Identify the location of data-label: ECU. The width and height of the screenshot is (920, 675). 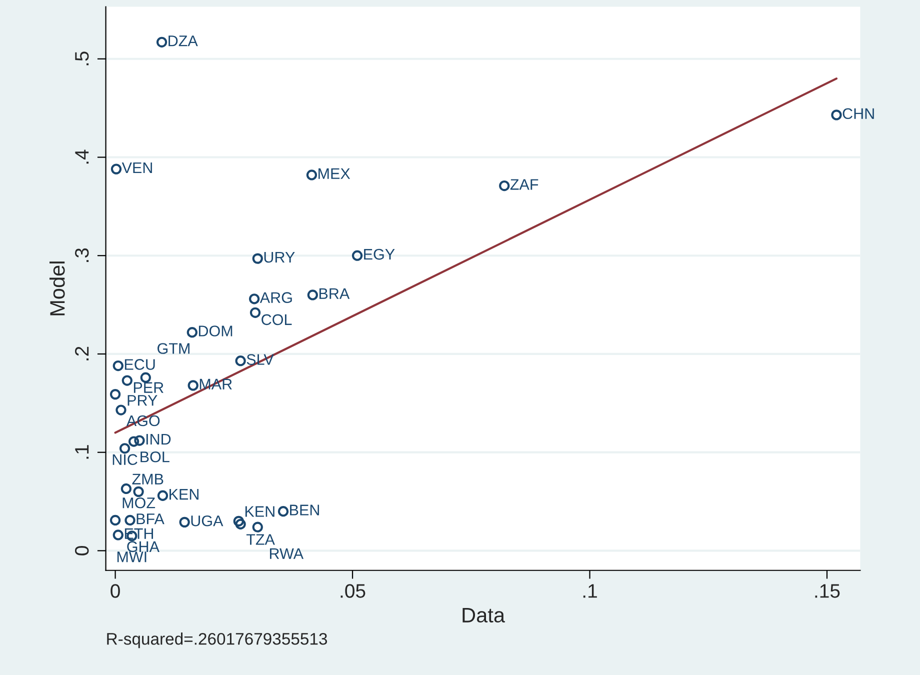
(139, 364).